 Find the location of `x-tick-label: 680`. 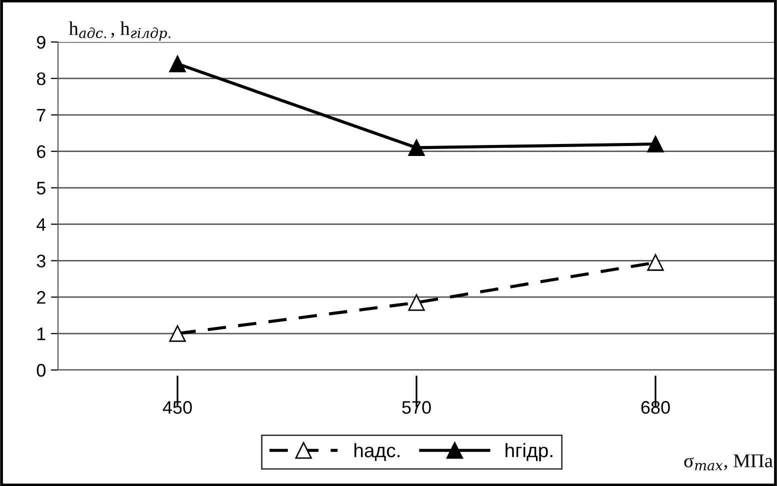

x-tick-label: 680 is located at coordinates (655, 407).